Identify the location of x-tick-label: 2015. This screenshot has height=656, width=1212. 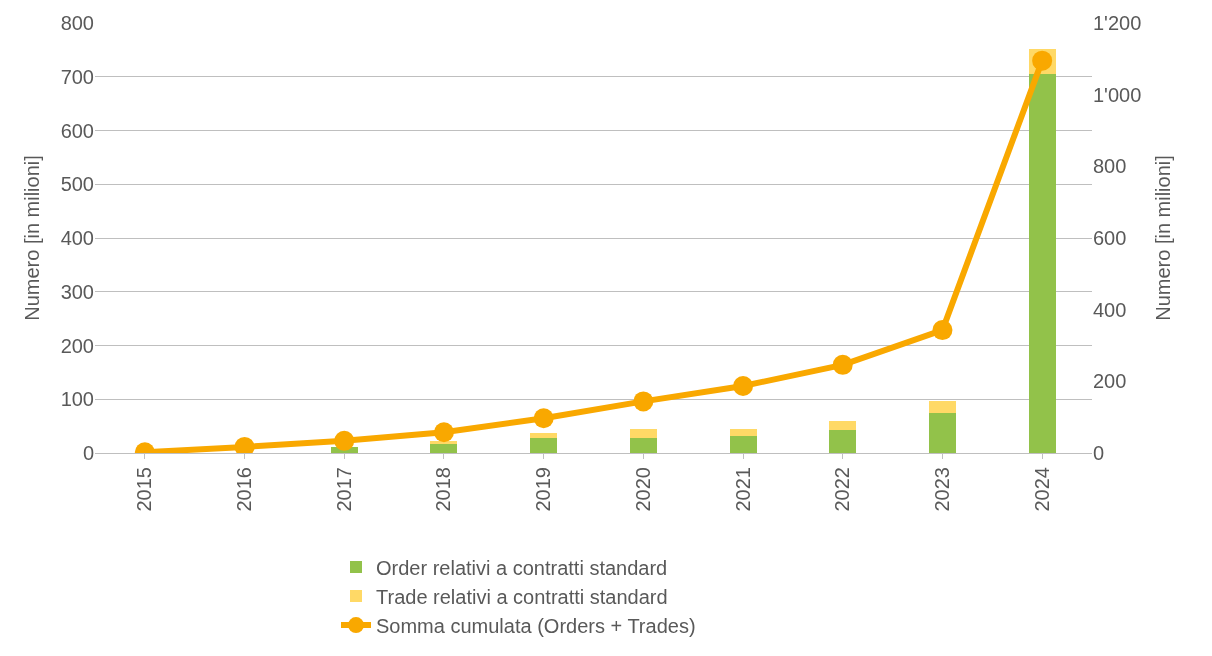
(144, 489).